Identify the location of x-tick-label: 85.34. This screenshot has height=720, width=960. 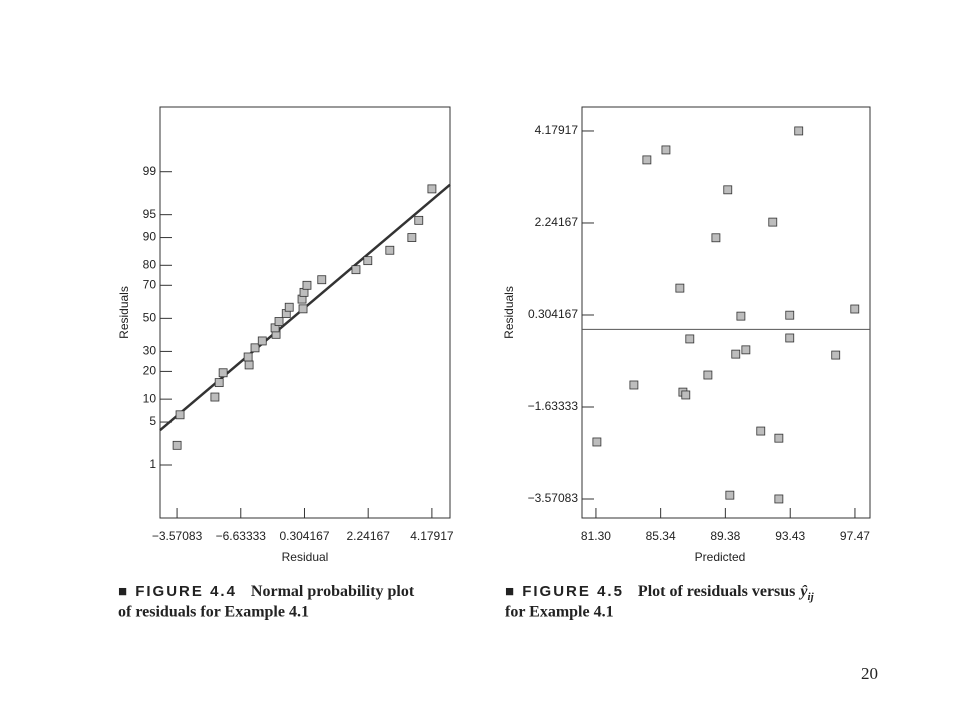
(661, 536).